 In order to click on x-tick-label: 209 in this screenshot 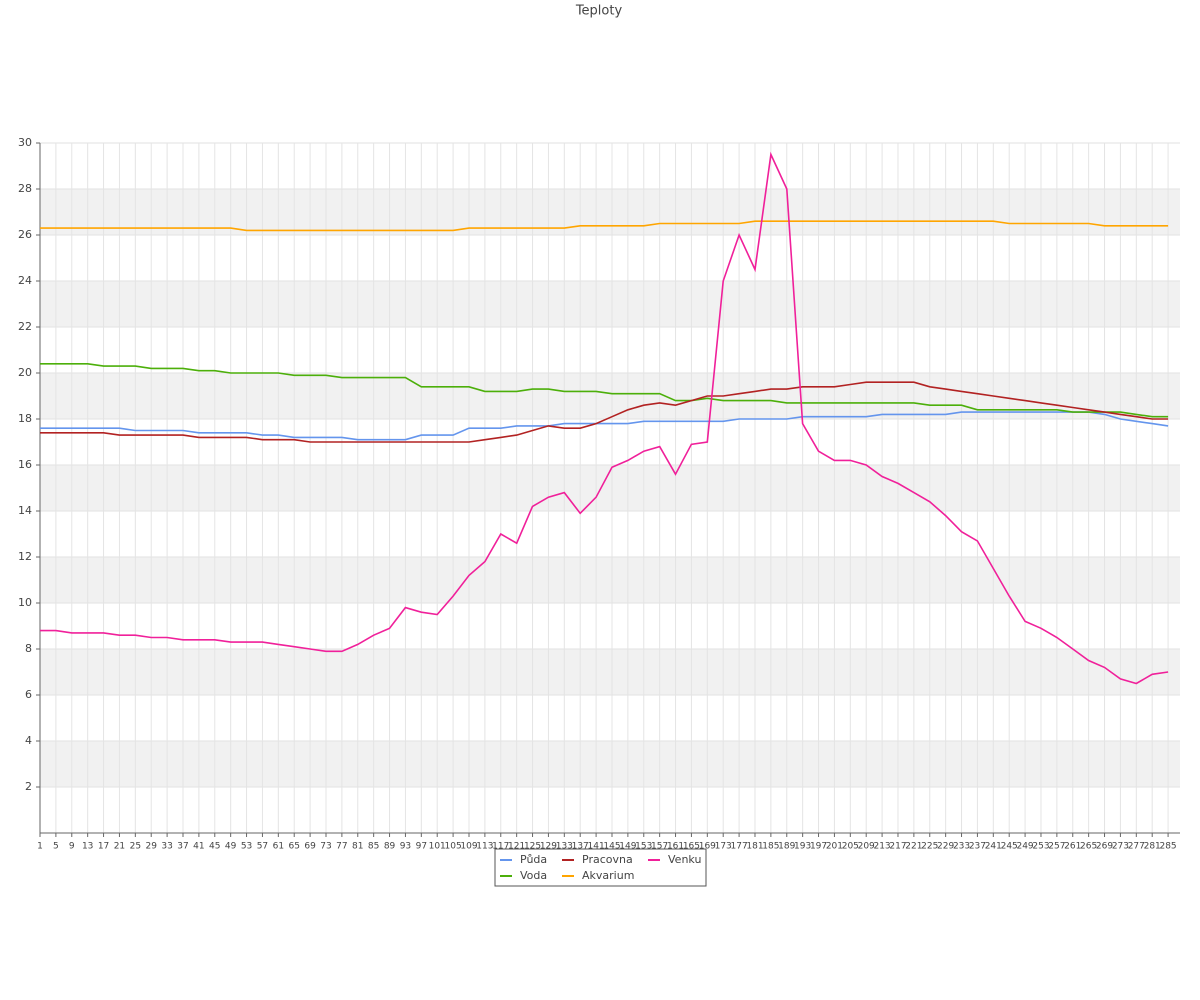, I will do `click(866, 847)`.